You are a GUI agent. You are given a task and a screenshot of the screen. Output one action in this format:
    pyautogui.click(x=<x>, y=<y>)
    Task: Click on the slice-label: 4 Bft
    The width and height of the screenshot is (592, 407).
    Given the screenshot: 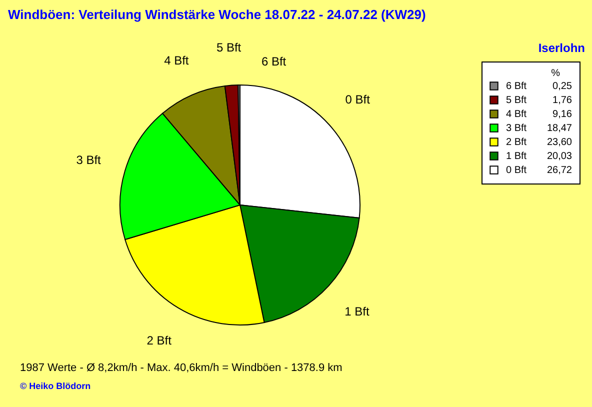 What is the action you would take?
    pyautogui.click(x=177, y=60)
    